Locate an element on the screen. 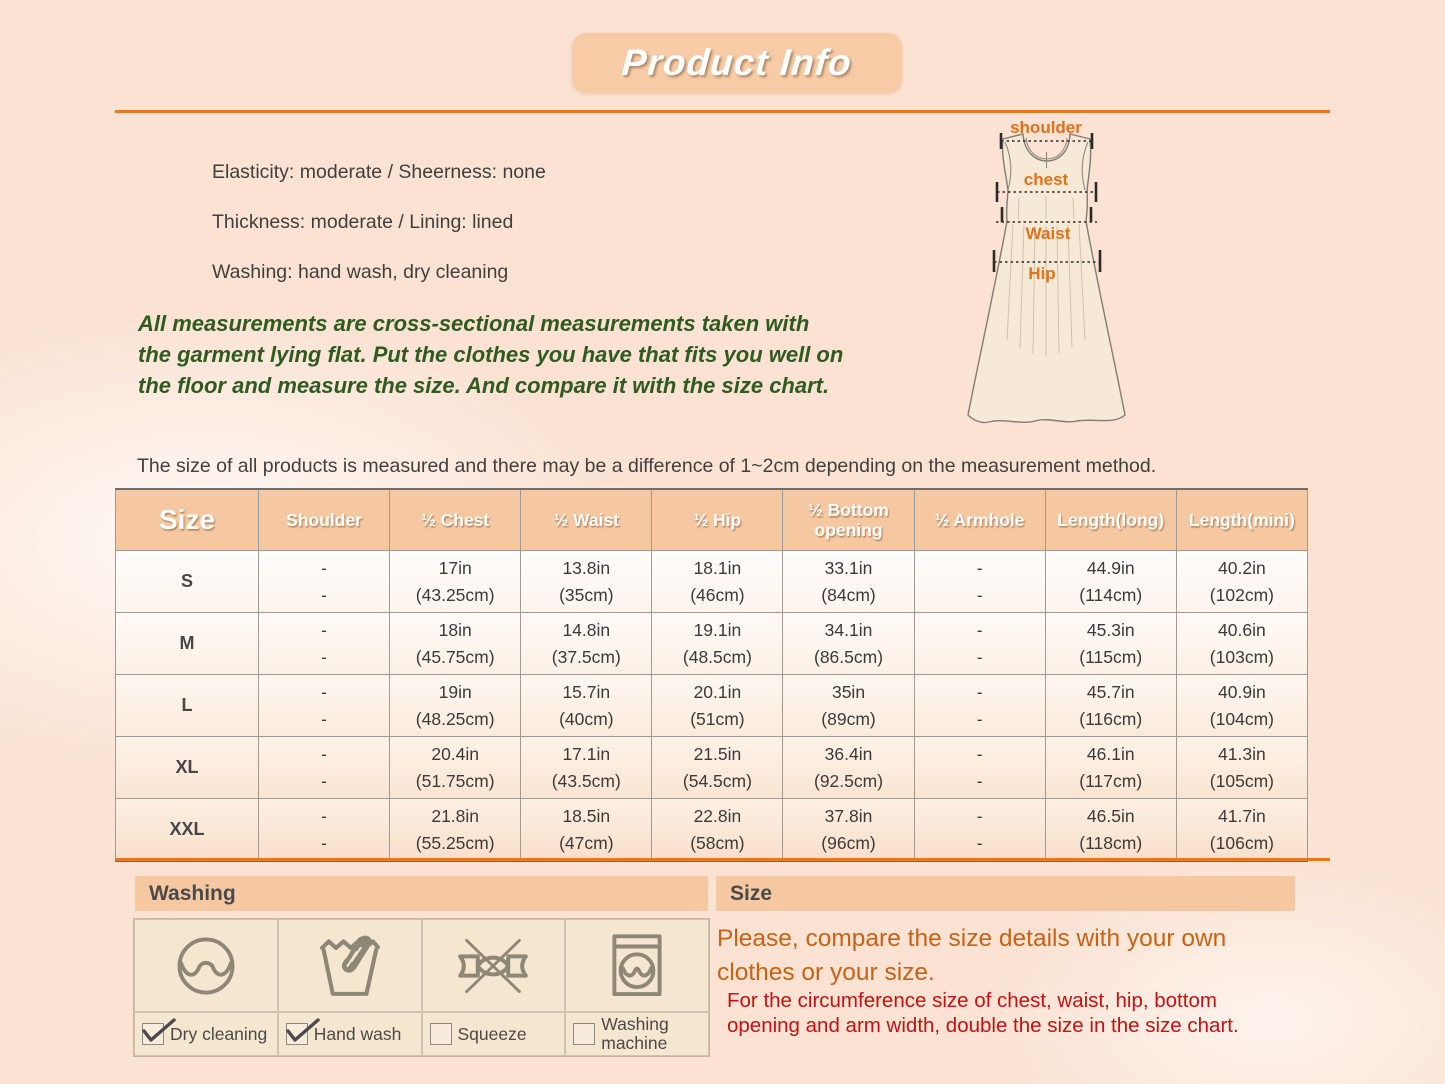 Image resolution: width=1445 pixels, height=1084 pixels. dress-measurement-diagram: shoulder chest Waist Hip is located at coordinates (1070, 277).